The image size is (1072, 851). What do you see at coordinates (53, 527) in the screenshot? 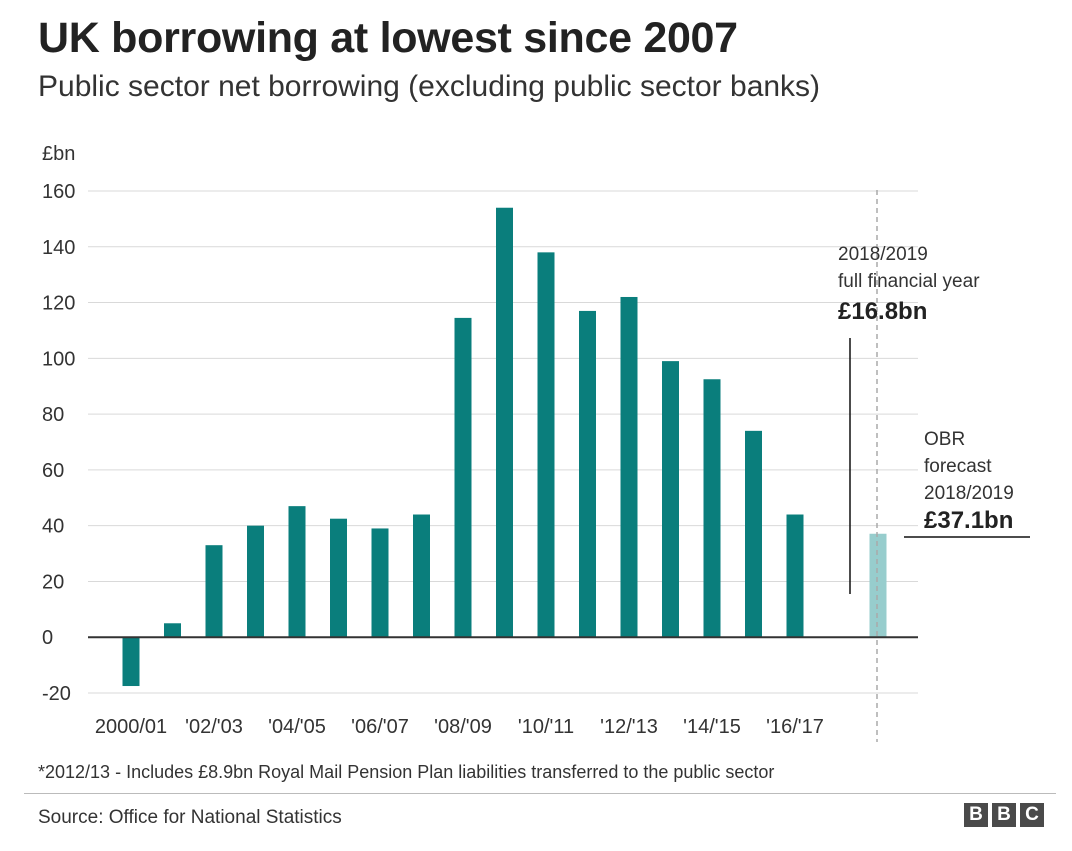
I see `y-tick-label: 40` at bounding box center [53, 527].